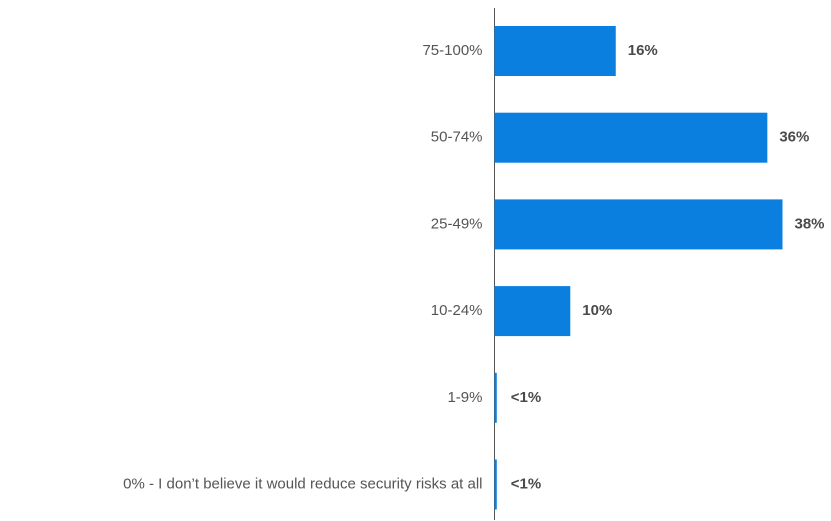 The height and width of the screenshot is (521, 831). What do you see at coordinates (526, 483) in the screenshot?
I see `data-label-5: <1%` at bounding box center [526, 483].